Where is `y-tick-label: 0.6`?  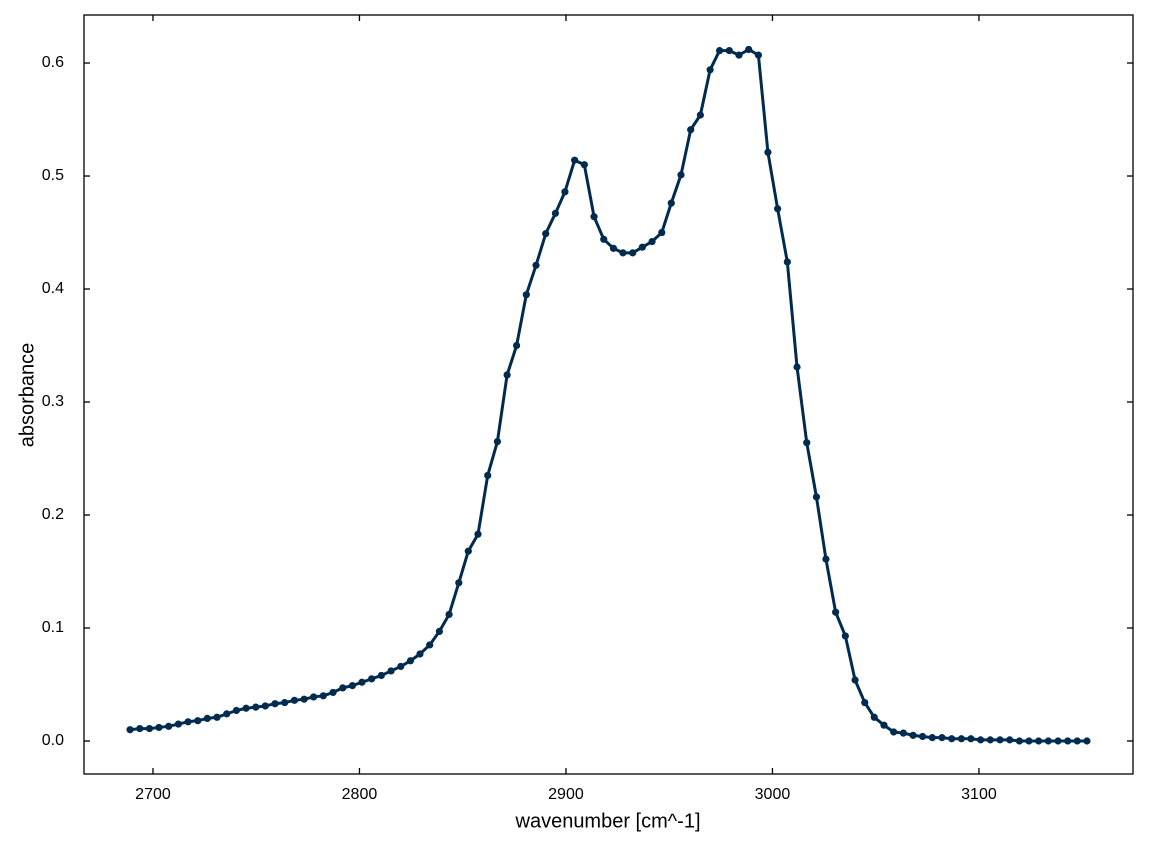 y-tick-label: 0.6 is located at coordinates (53, 62).